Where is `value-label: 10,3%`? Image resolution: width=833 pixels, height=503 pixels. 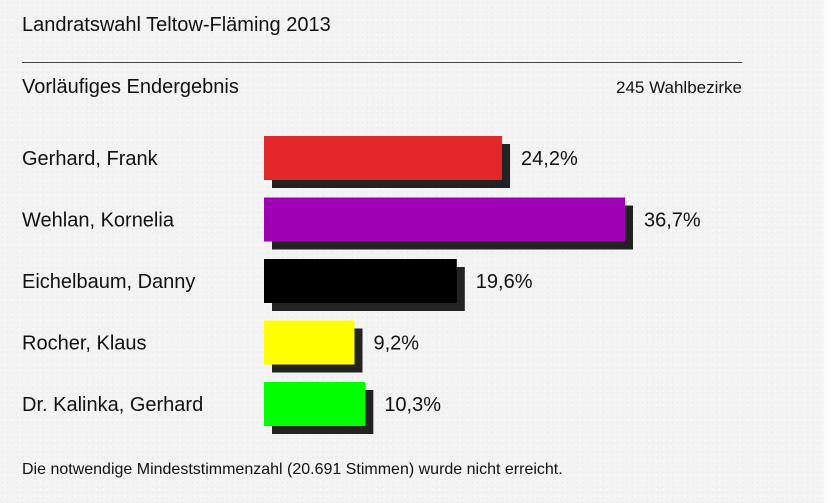
value-label: 10,3% is located at coordinates (412, 405).